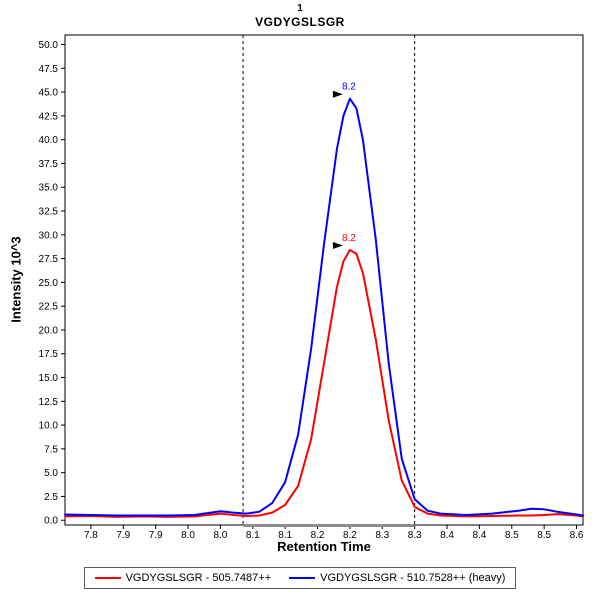  I want to click on y-tick-label: 0.0, so click(51, 521).